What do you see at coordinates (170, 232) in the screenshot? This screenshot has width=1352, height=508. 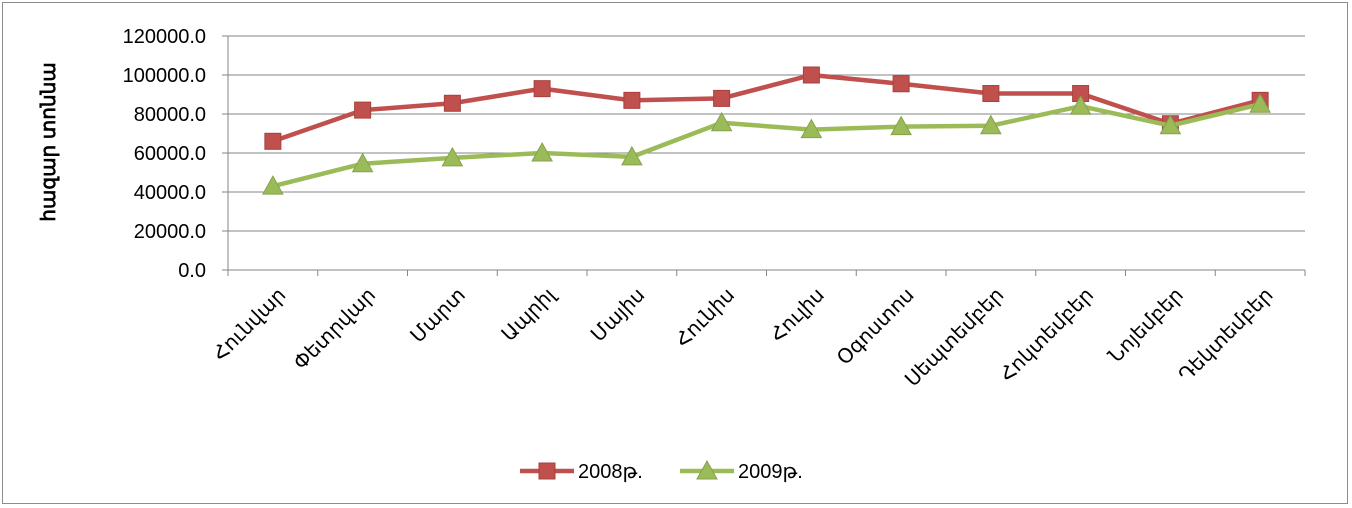 I see `y-tick-label: 20000.0` at bounding box center [170, 232].